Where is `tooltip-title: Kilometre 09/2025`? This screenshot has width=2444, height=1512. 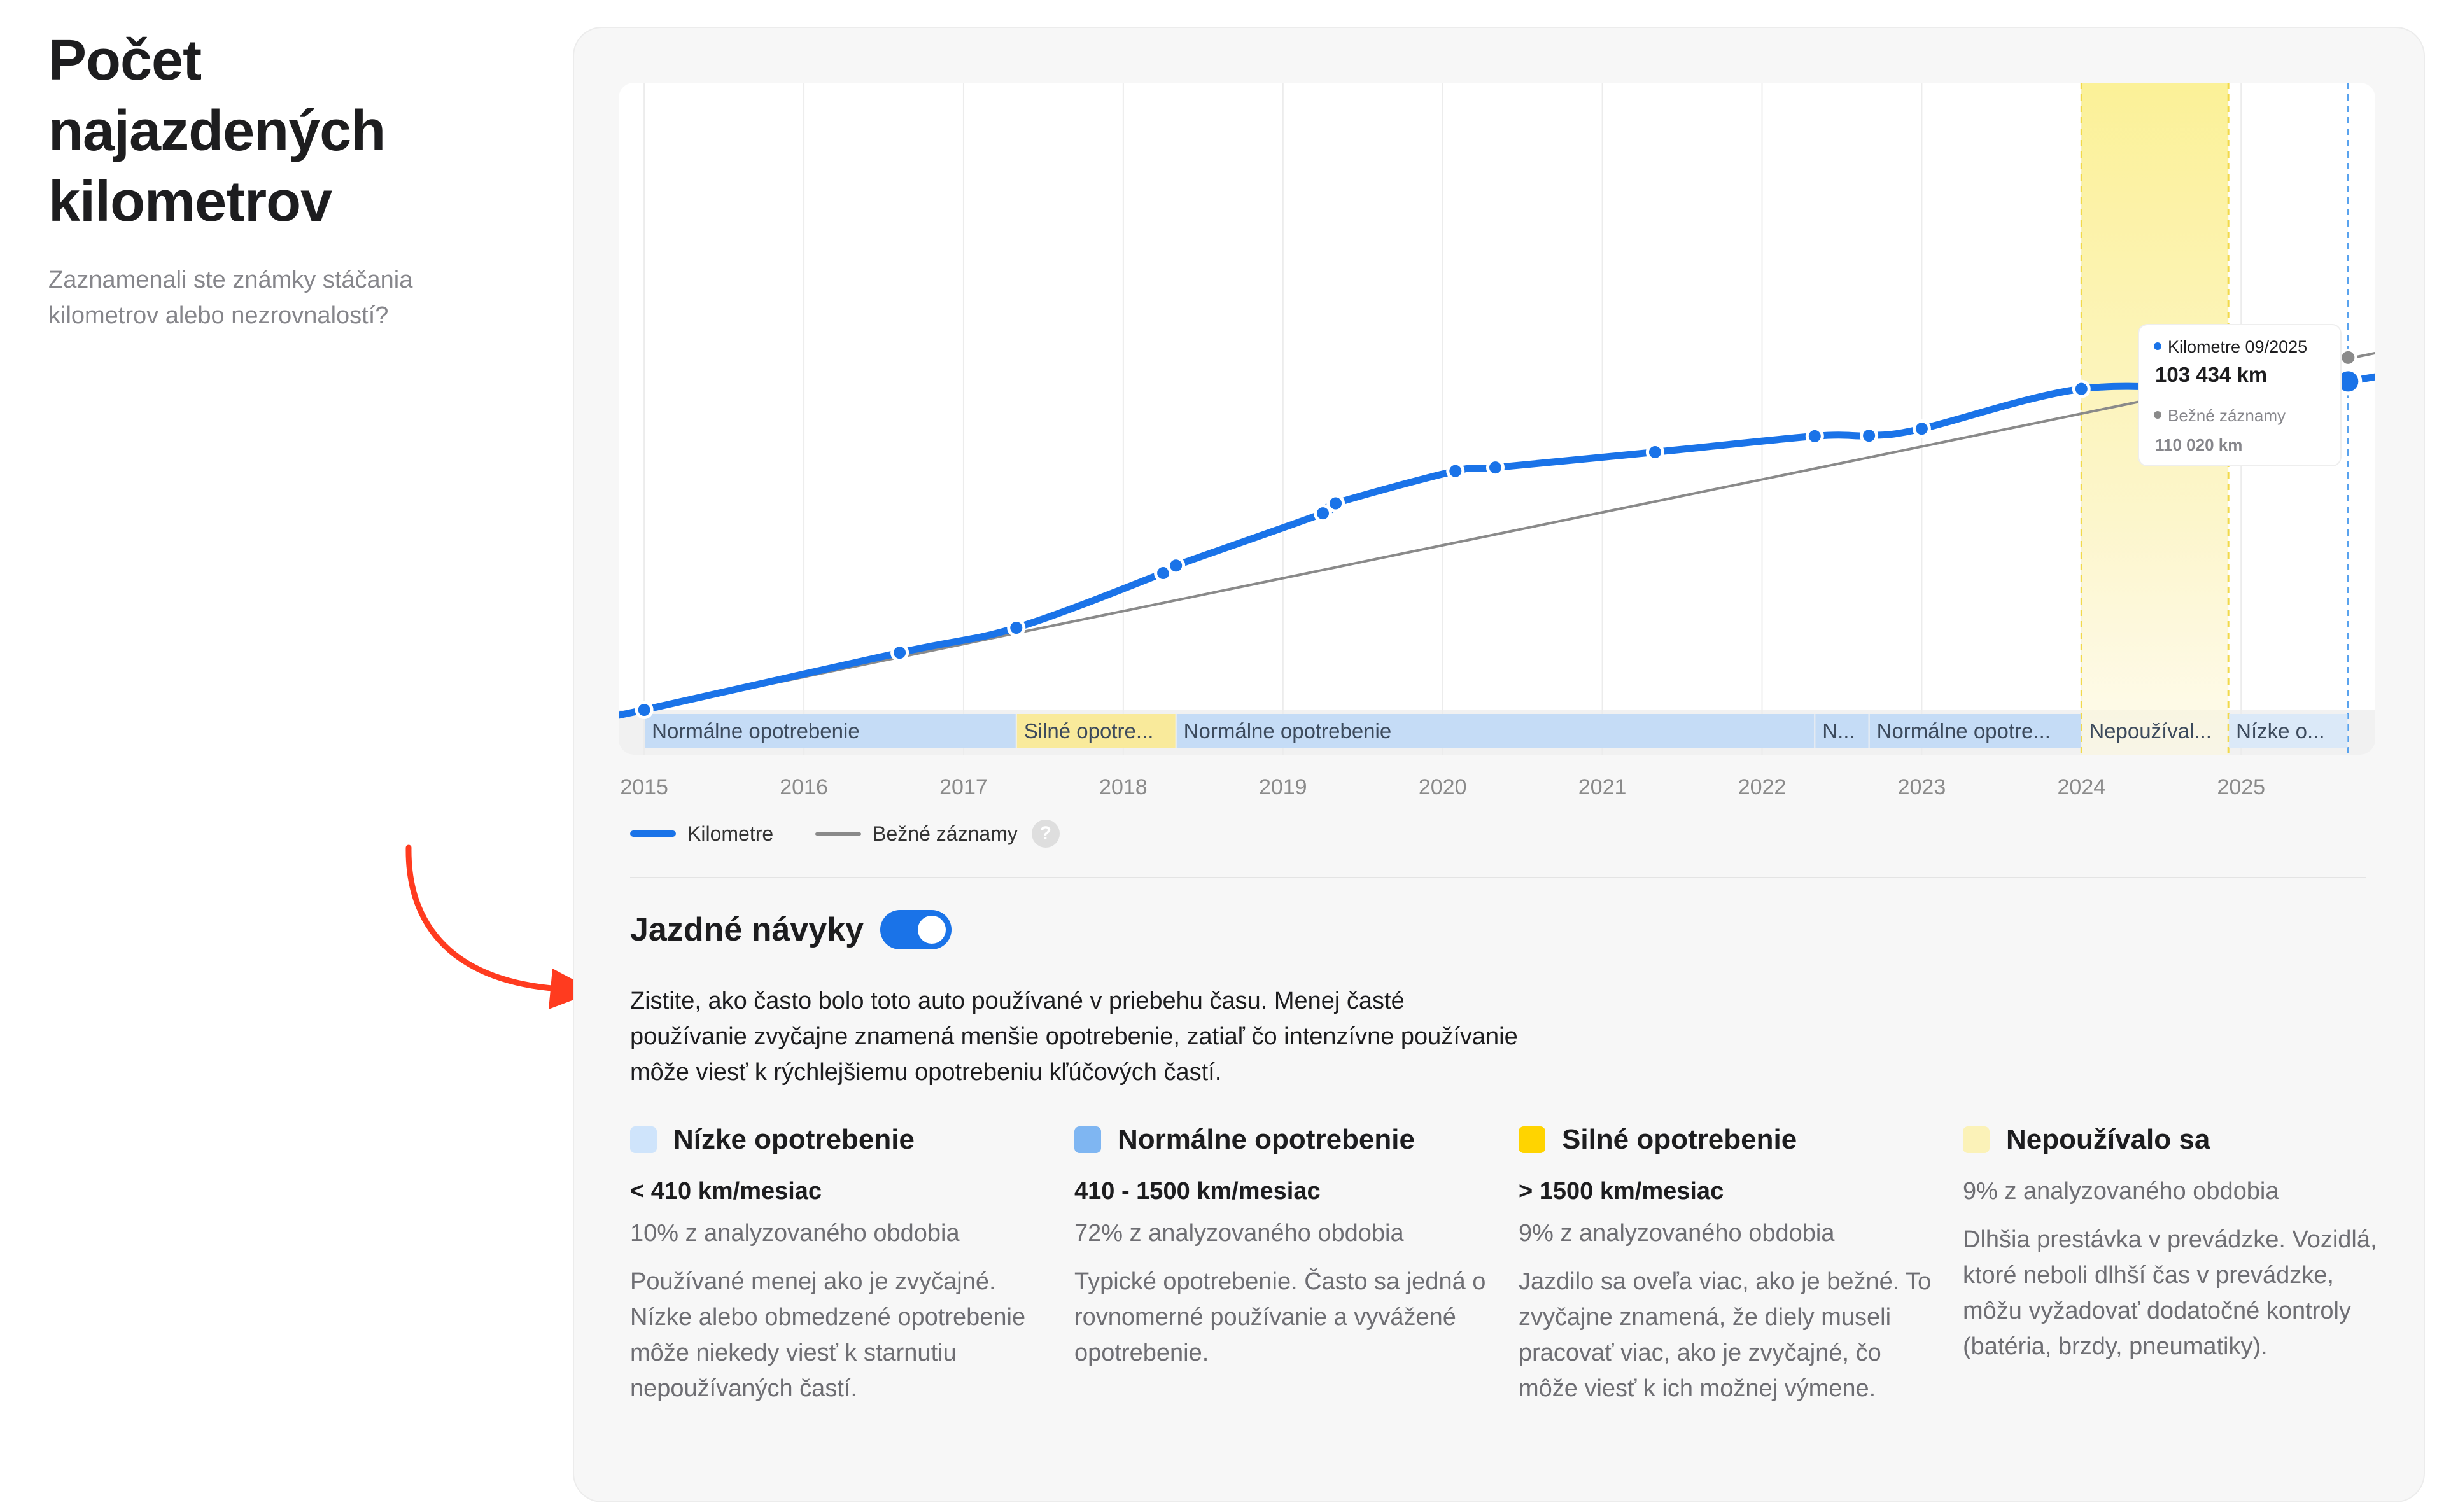
tooltip-title: Kilometre 09/2025 is located at coordinates (2237, 346).